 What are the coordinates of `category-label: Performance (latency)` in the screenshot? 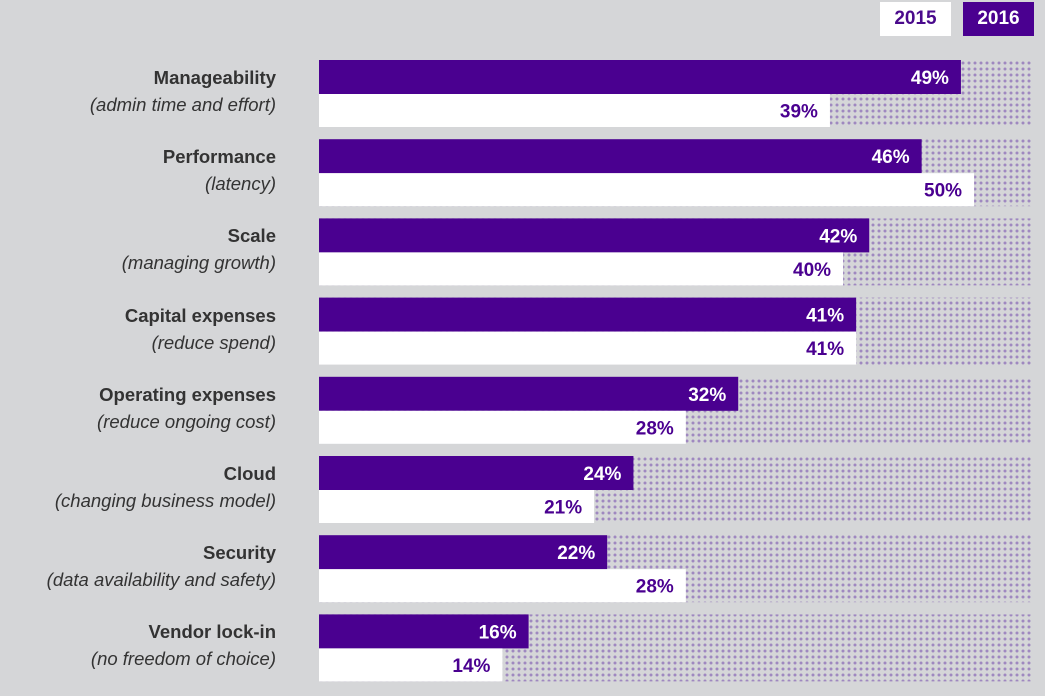 It's located at (219, 170).